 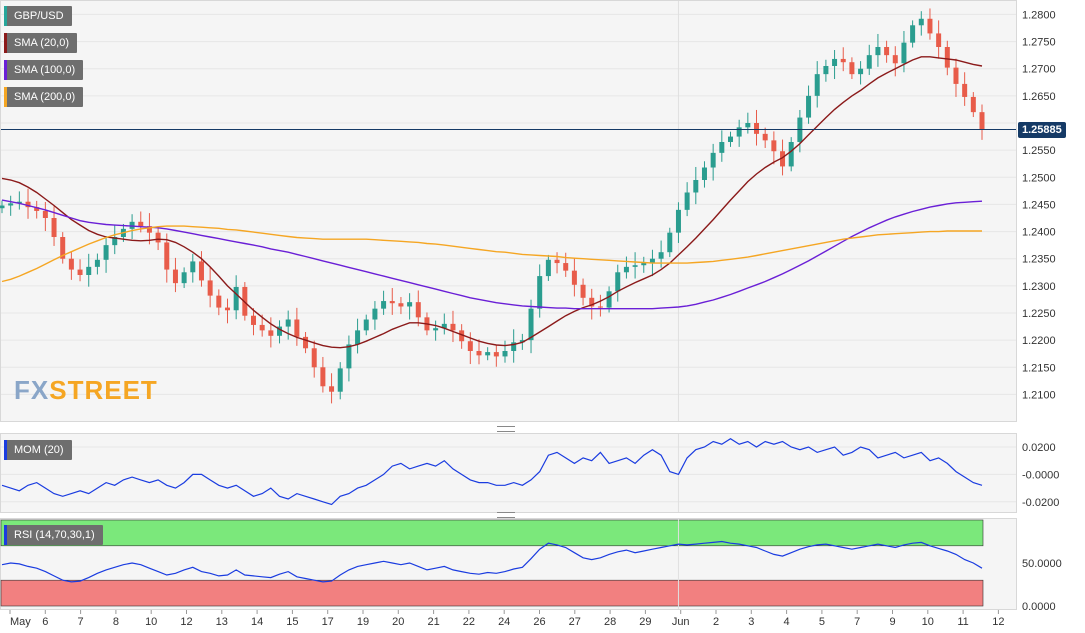 I want to click on logo-street: STREET, so click(x=103, y=390).